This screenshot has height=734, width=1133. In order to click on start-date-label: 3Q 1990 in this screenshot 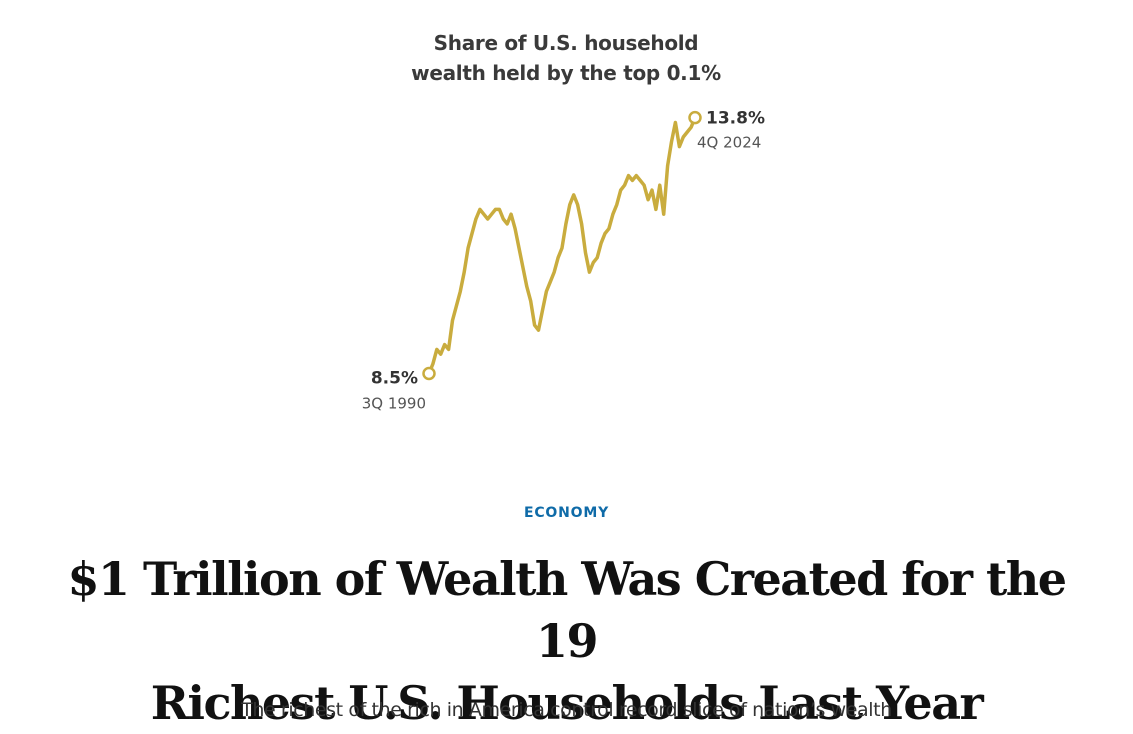, I will do `click(394, 404)`.